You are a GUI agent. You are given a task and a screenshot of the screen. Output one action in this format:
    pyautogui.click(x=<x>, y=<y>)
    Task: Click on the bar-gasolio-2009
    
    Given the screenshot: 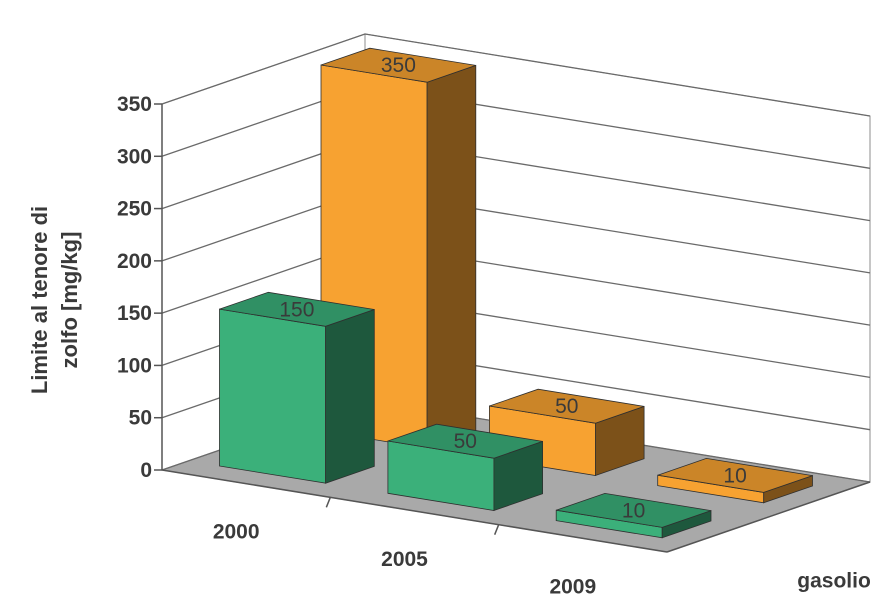 What is the action you would take?
    pyautogui.click(x=735, y=480)
    